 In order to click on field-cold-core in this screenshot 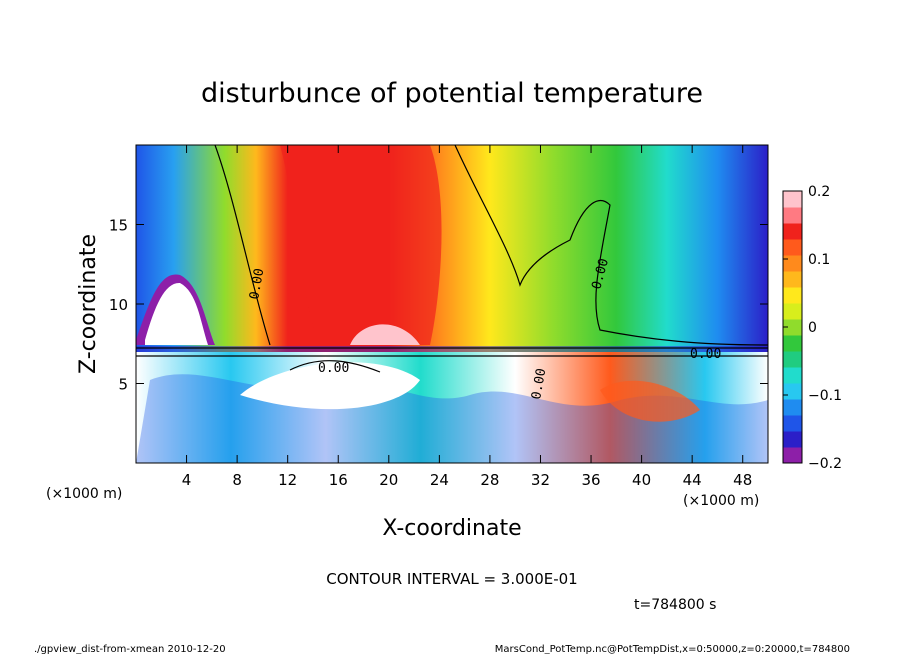, I will do `click(176, 313)`.